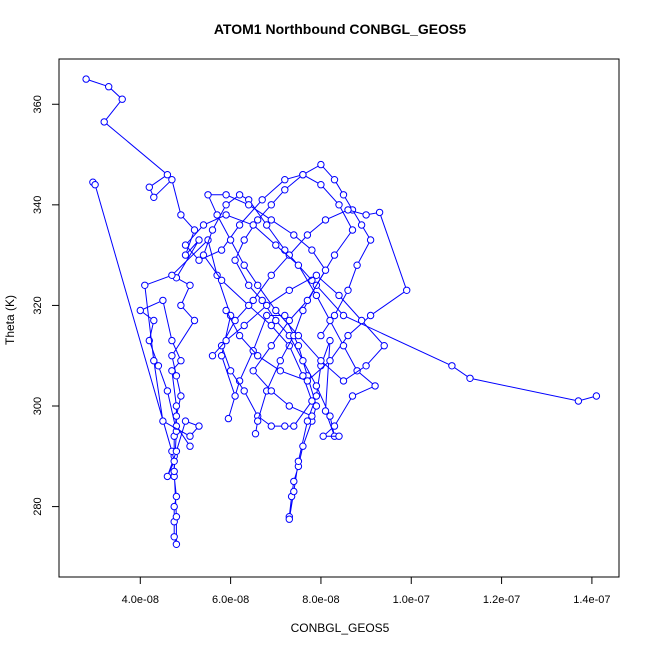 The width and height of the screenshot is (650, 650). What do you see at coordinates (411, 600) in the screenshot?
I see `x-tick-label: 1.0e-07` at bounding box center [411, 600].